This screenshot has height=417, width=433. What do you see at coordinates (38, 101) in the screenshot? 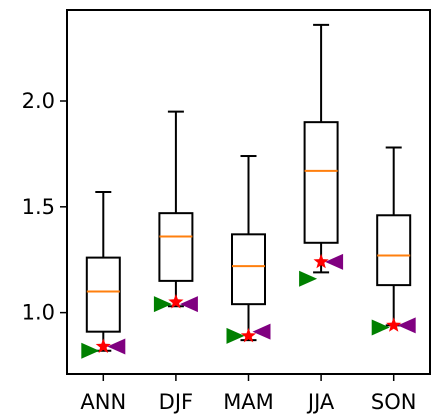
I see `y-tick-label: 2.0` at bounding box center [38, 101].